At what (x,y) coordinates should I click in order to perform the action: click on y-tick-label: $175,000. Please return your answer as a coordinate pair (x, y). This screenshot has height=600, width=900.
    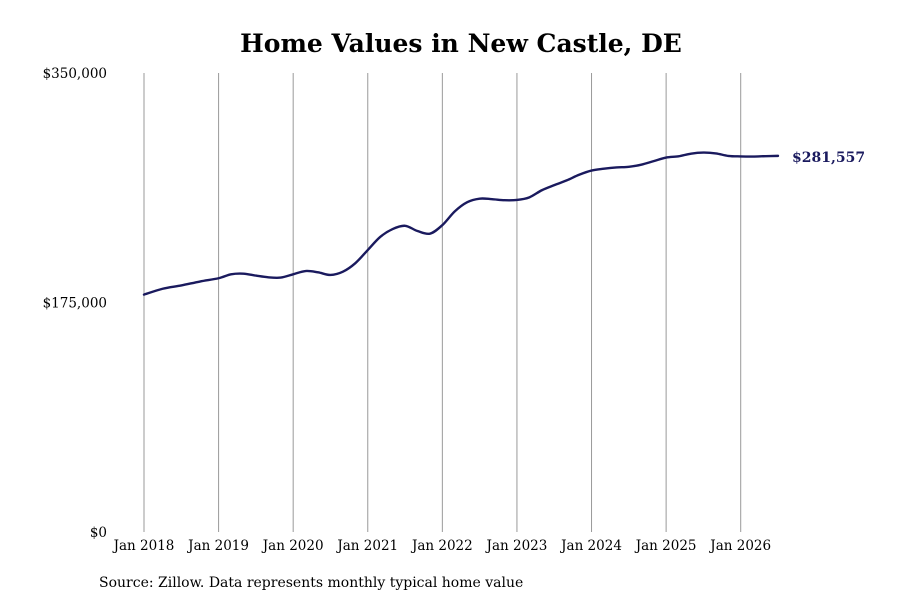
    Looking at the image, I should click on (75, 304).